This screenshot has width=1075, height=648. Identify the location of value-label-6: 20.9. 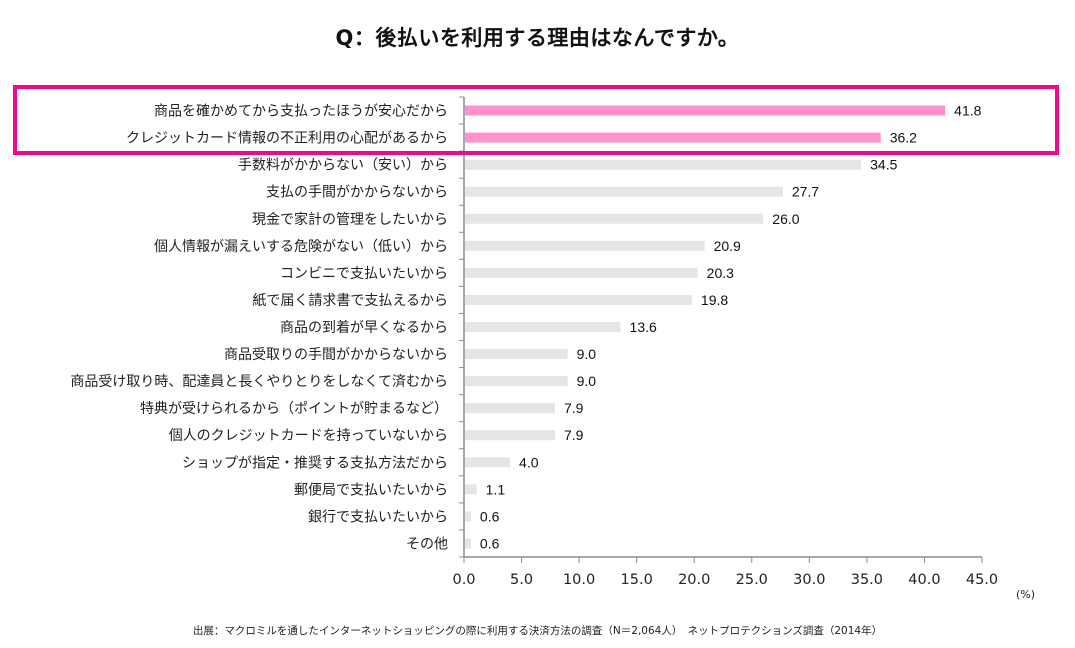
(727, 246).